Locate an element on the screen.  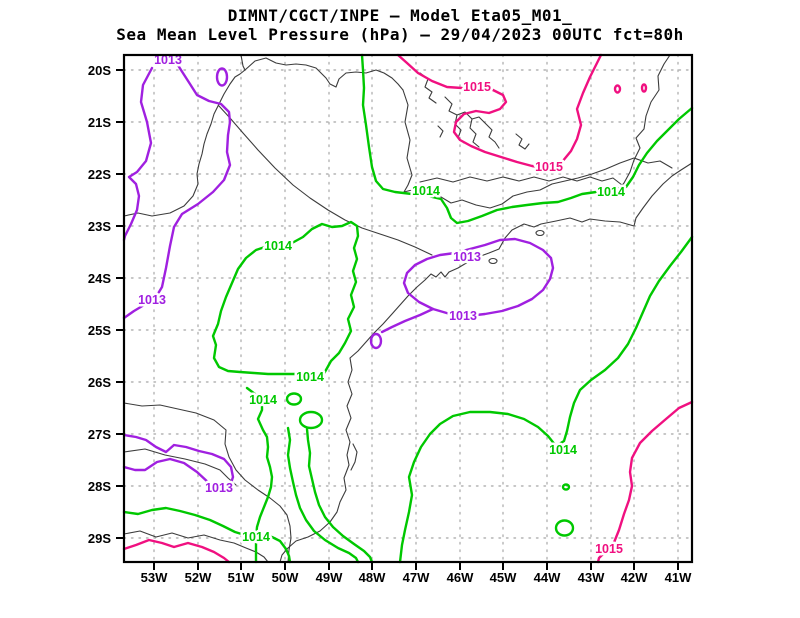
lat-label-22s: 22S is located at coordinates (99, 174).